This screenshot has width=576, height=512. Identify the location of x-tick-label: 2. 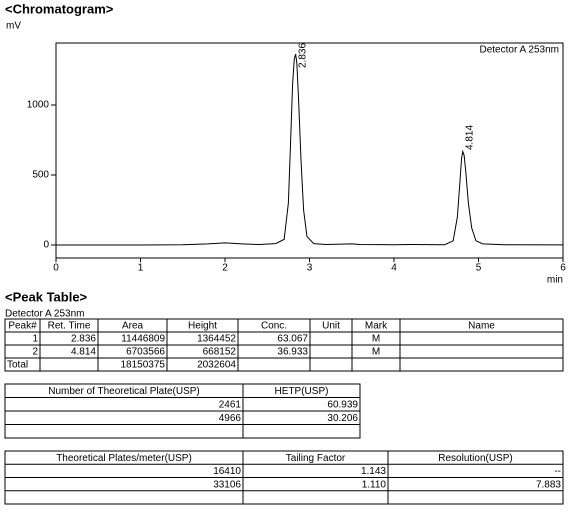
(225, 268).